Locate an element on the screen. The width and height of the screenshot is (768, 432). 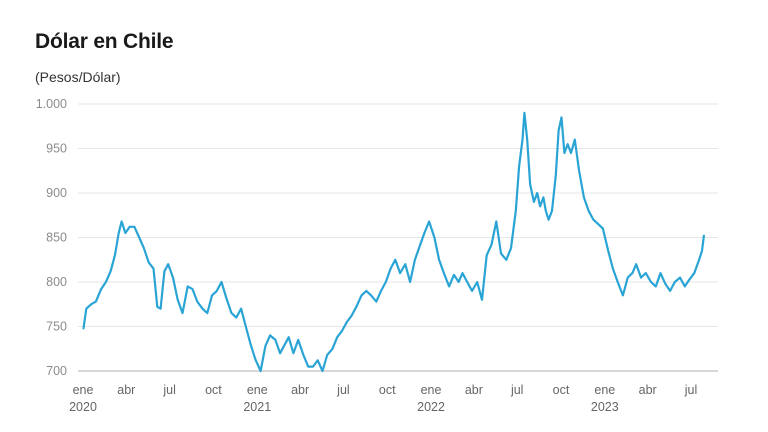
y-tick-label: 1.000 is located at coordinates (51, 104).